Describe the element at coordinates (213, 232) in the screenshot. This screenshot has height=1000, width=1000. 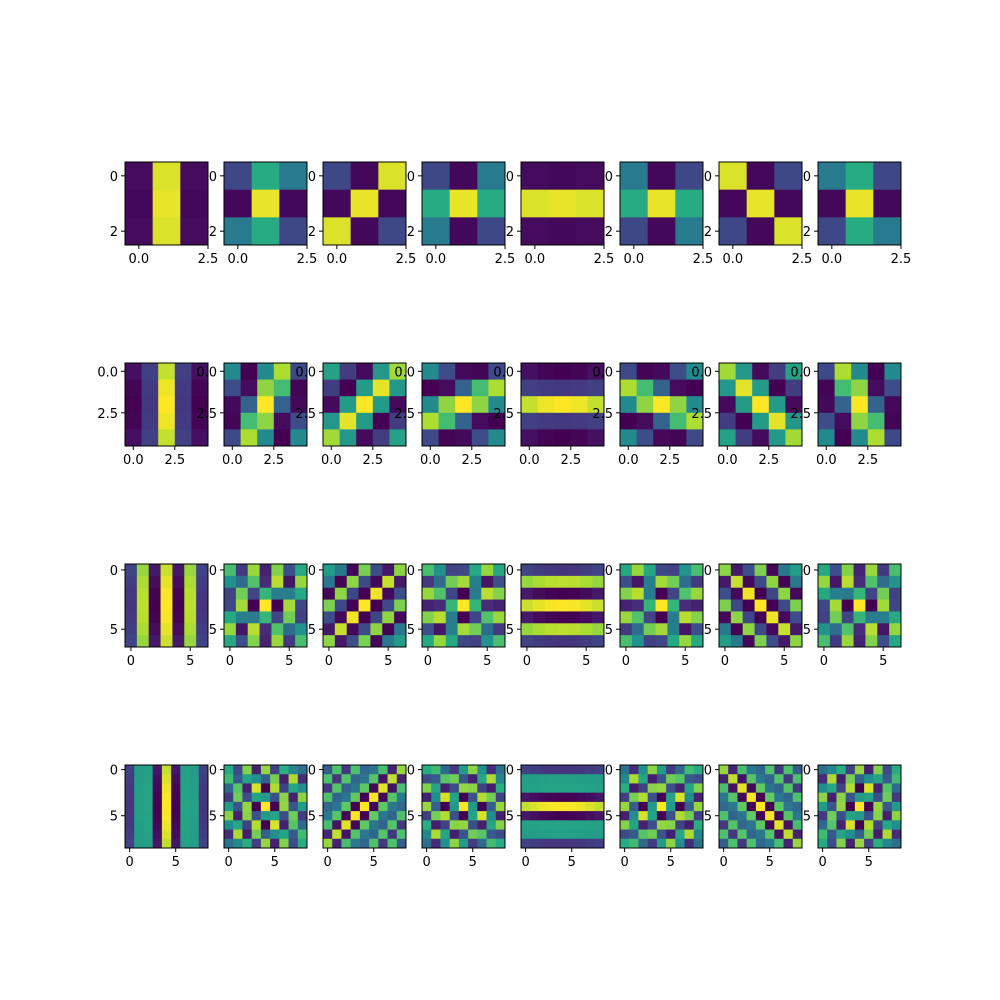
I see `y-tick-label: 2` at that location.